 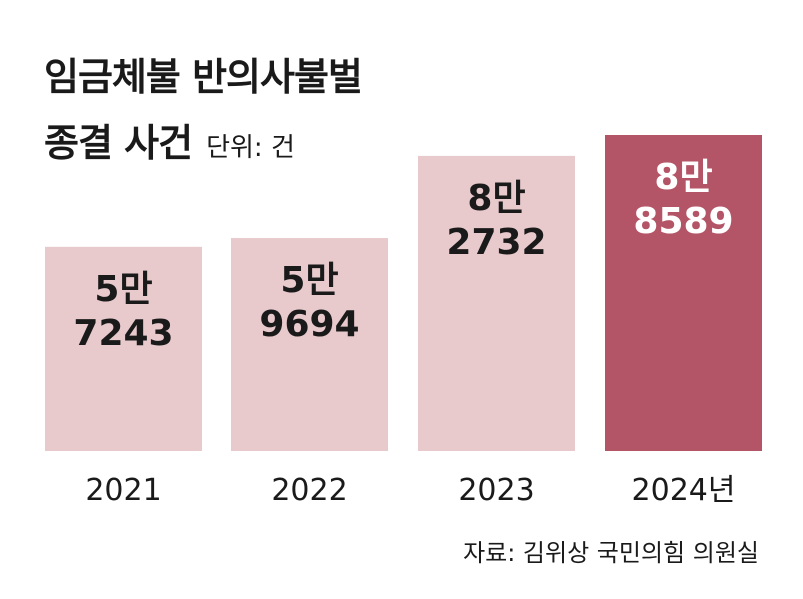 What do you see at coordinates (309, 280) in the screenshot?
I see `data-label-2022-line-1: 5만` at bounding box center [309, 280].